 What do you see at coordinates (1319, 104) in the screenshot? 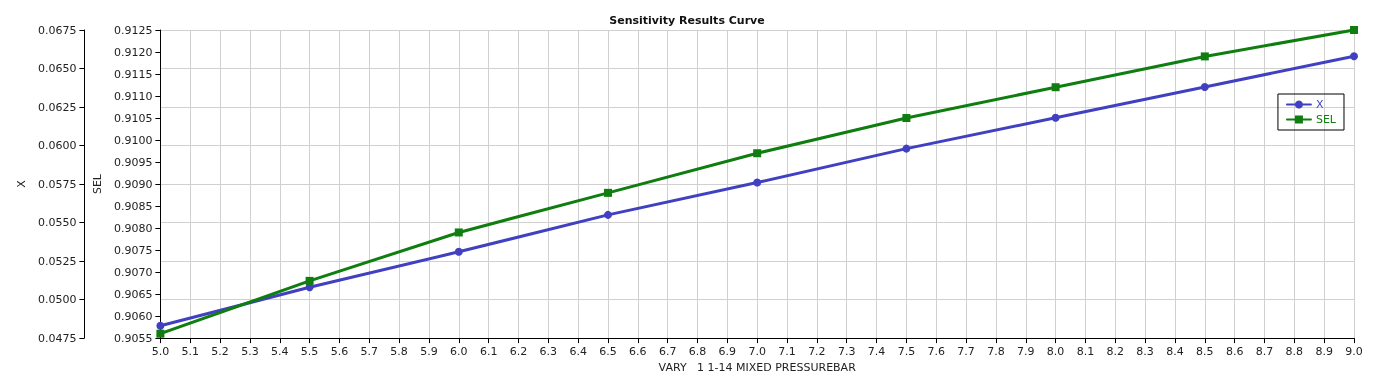
I see `legend-label: X` at bounding box center [1319, 104].